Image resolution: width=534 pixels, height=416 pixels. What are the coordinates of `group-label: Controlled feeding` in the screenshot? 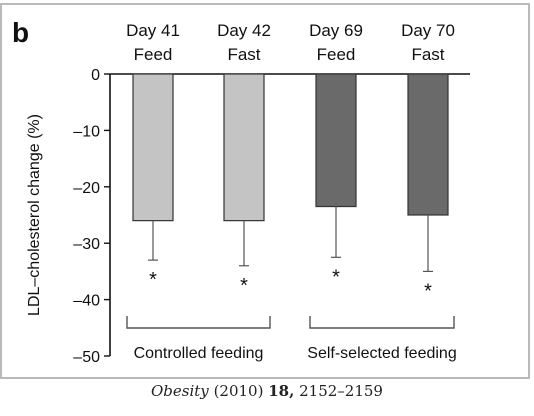 It's located at (199, 353).